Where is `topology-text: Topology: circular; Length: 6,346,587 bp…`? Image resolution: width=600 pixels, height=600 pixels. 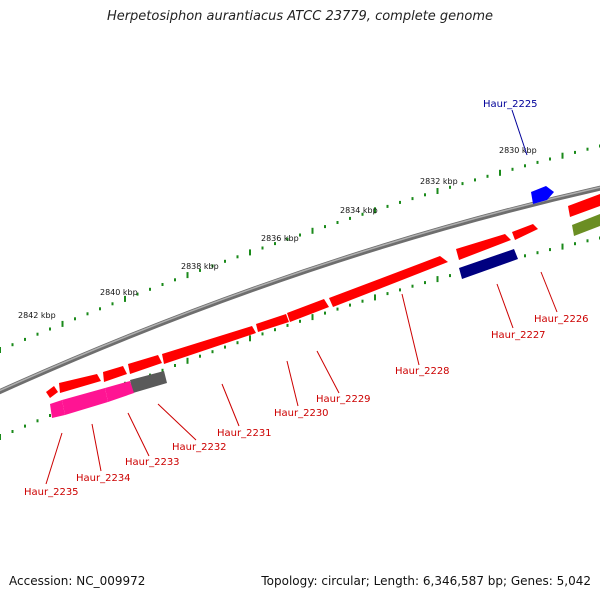 topology-text: Topology: circular; Length: 6,346,587 bp… is located at coordinates (426, 581).